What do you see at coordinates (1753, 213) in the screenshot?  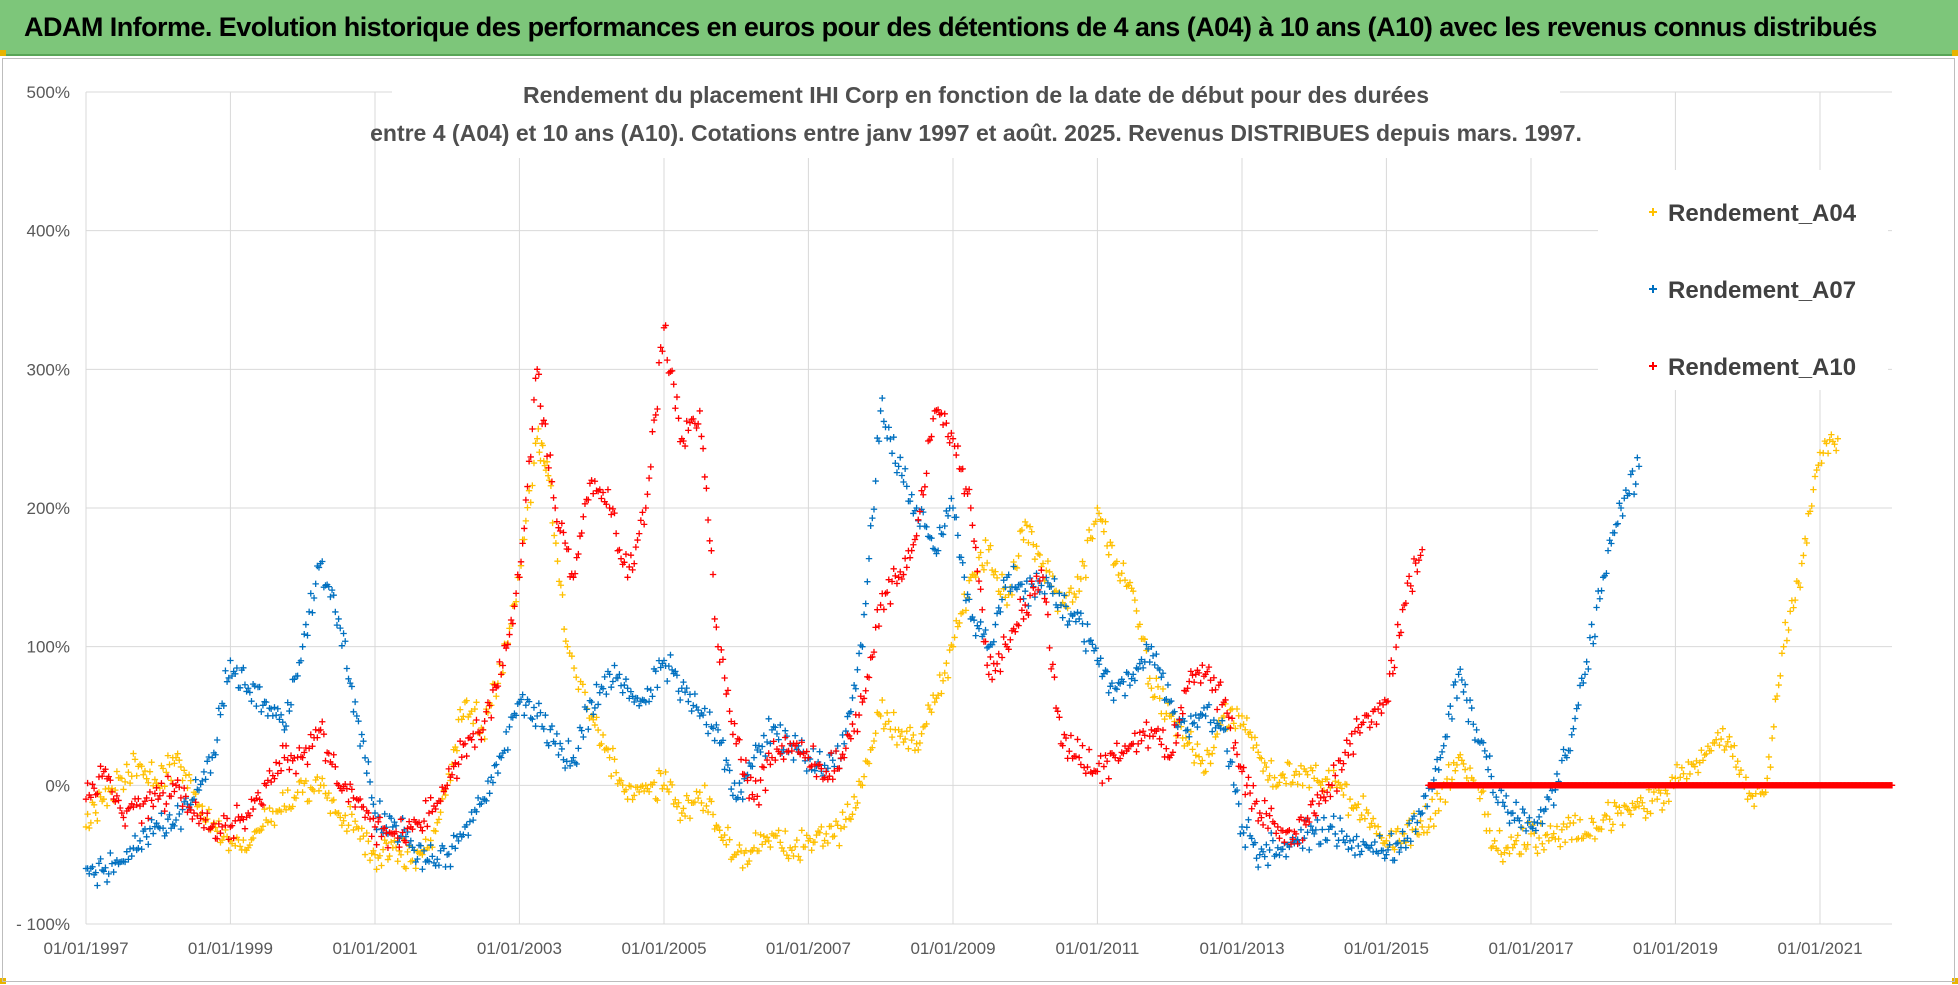 I see `legend-item: Rendement_A04` at bounding box center [1753, 213].